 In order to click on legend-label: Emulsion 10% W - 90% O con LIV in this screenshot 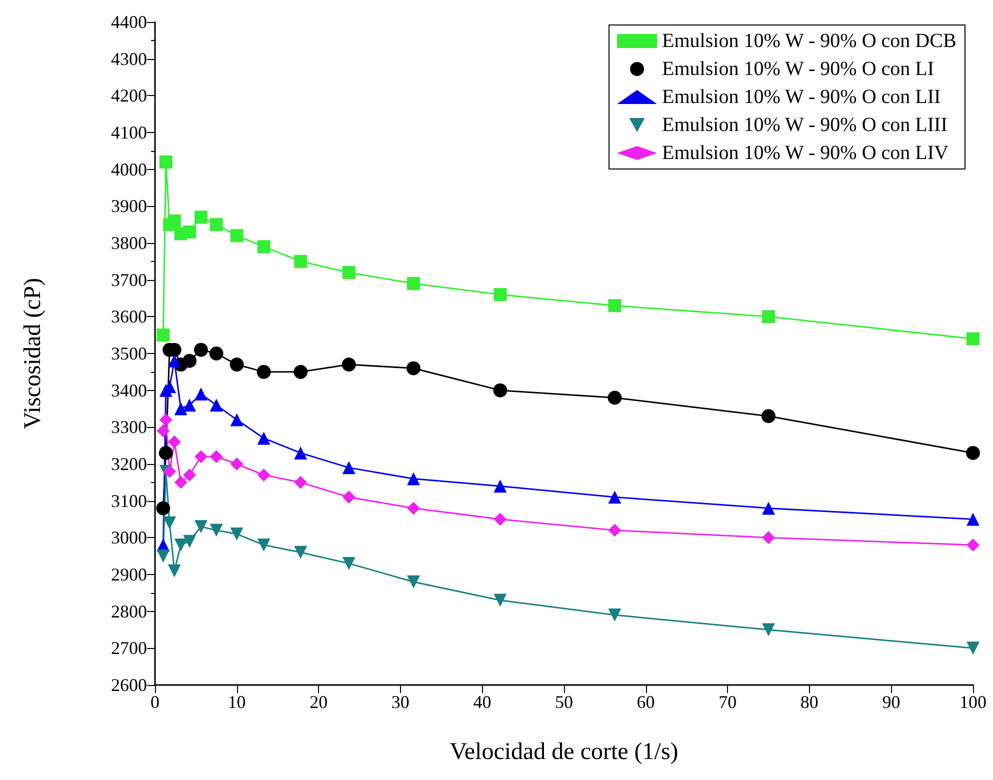, I will do `click(806, 153)`.